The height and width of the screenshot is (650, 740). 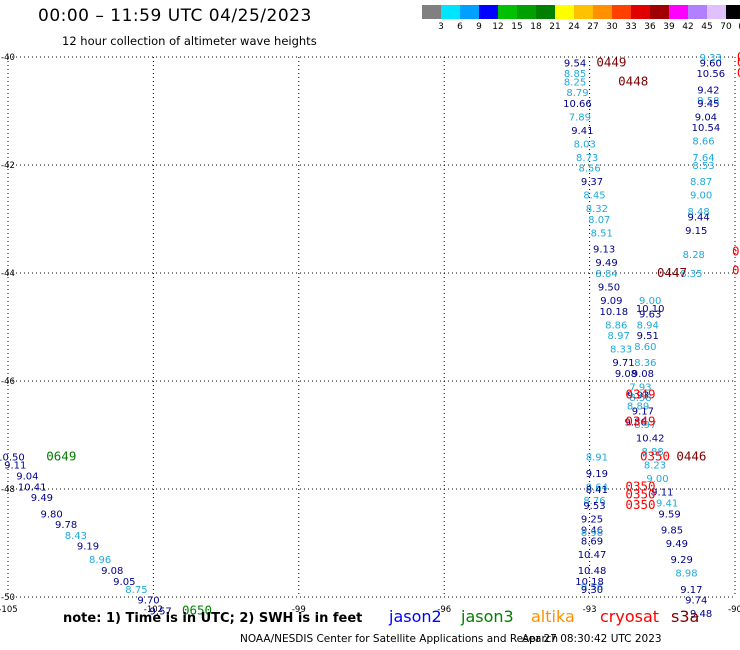 I want to click on wave-height-label: 8.36, so click(x=645, y=363).